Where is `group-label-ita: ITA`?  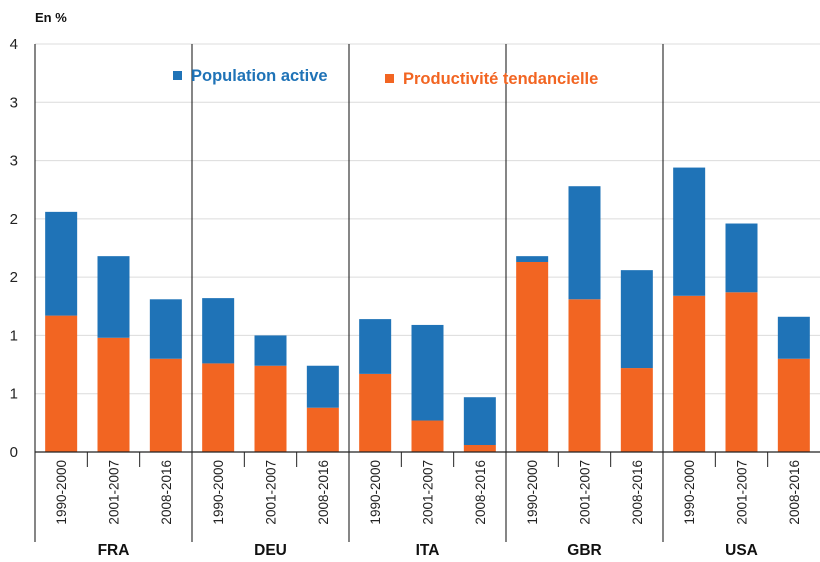
group-label-ita: ITA is located at coordinates (428, 550).